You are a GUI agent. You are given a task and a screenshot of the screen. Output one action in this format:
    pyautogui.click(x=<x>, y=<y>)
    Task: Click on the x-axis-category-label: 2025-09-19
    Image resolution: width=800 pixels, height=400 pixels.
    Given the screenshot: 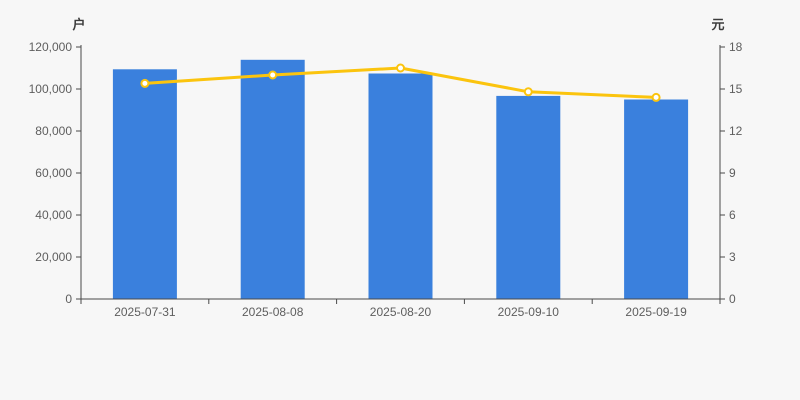 What is the action you would take?
    pyautogui.click(x=656, y=312)
    